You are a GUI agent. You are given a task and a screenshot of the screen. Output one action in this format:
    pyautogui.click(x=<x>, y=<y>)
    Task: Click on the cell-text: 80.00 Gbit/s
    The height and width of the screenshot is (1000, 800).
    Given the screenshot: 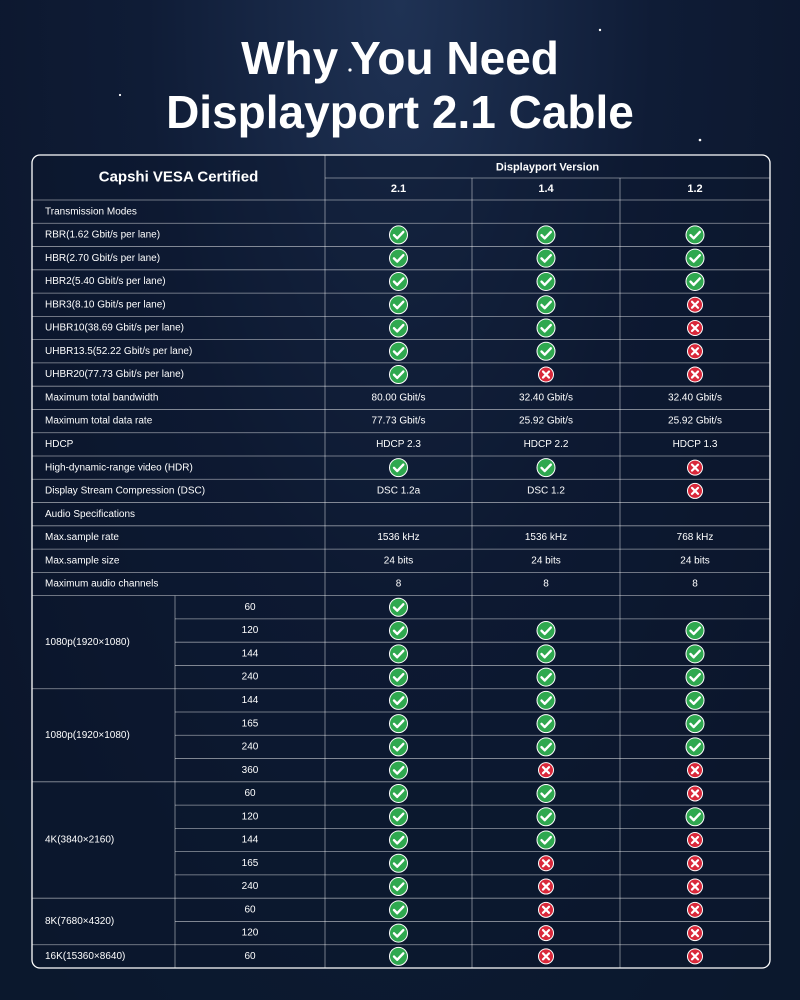 What is the action you would take?
    pyautogui.click(x=399, y=397)
    